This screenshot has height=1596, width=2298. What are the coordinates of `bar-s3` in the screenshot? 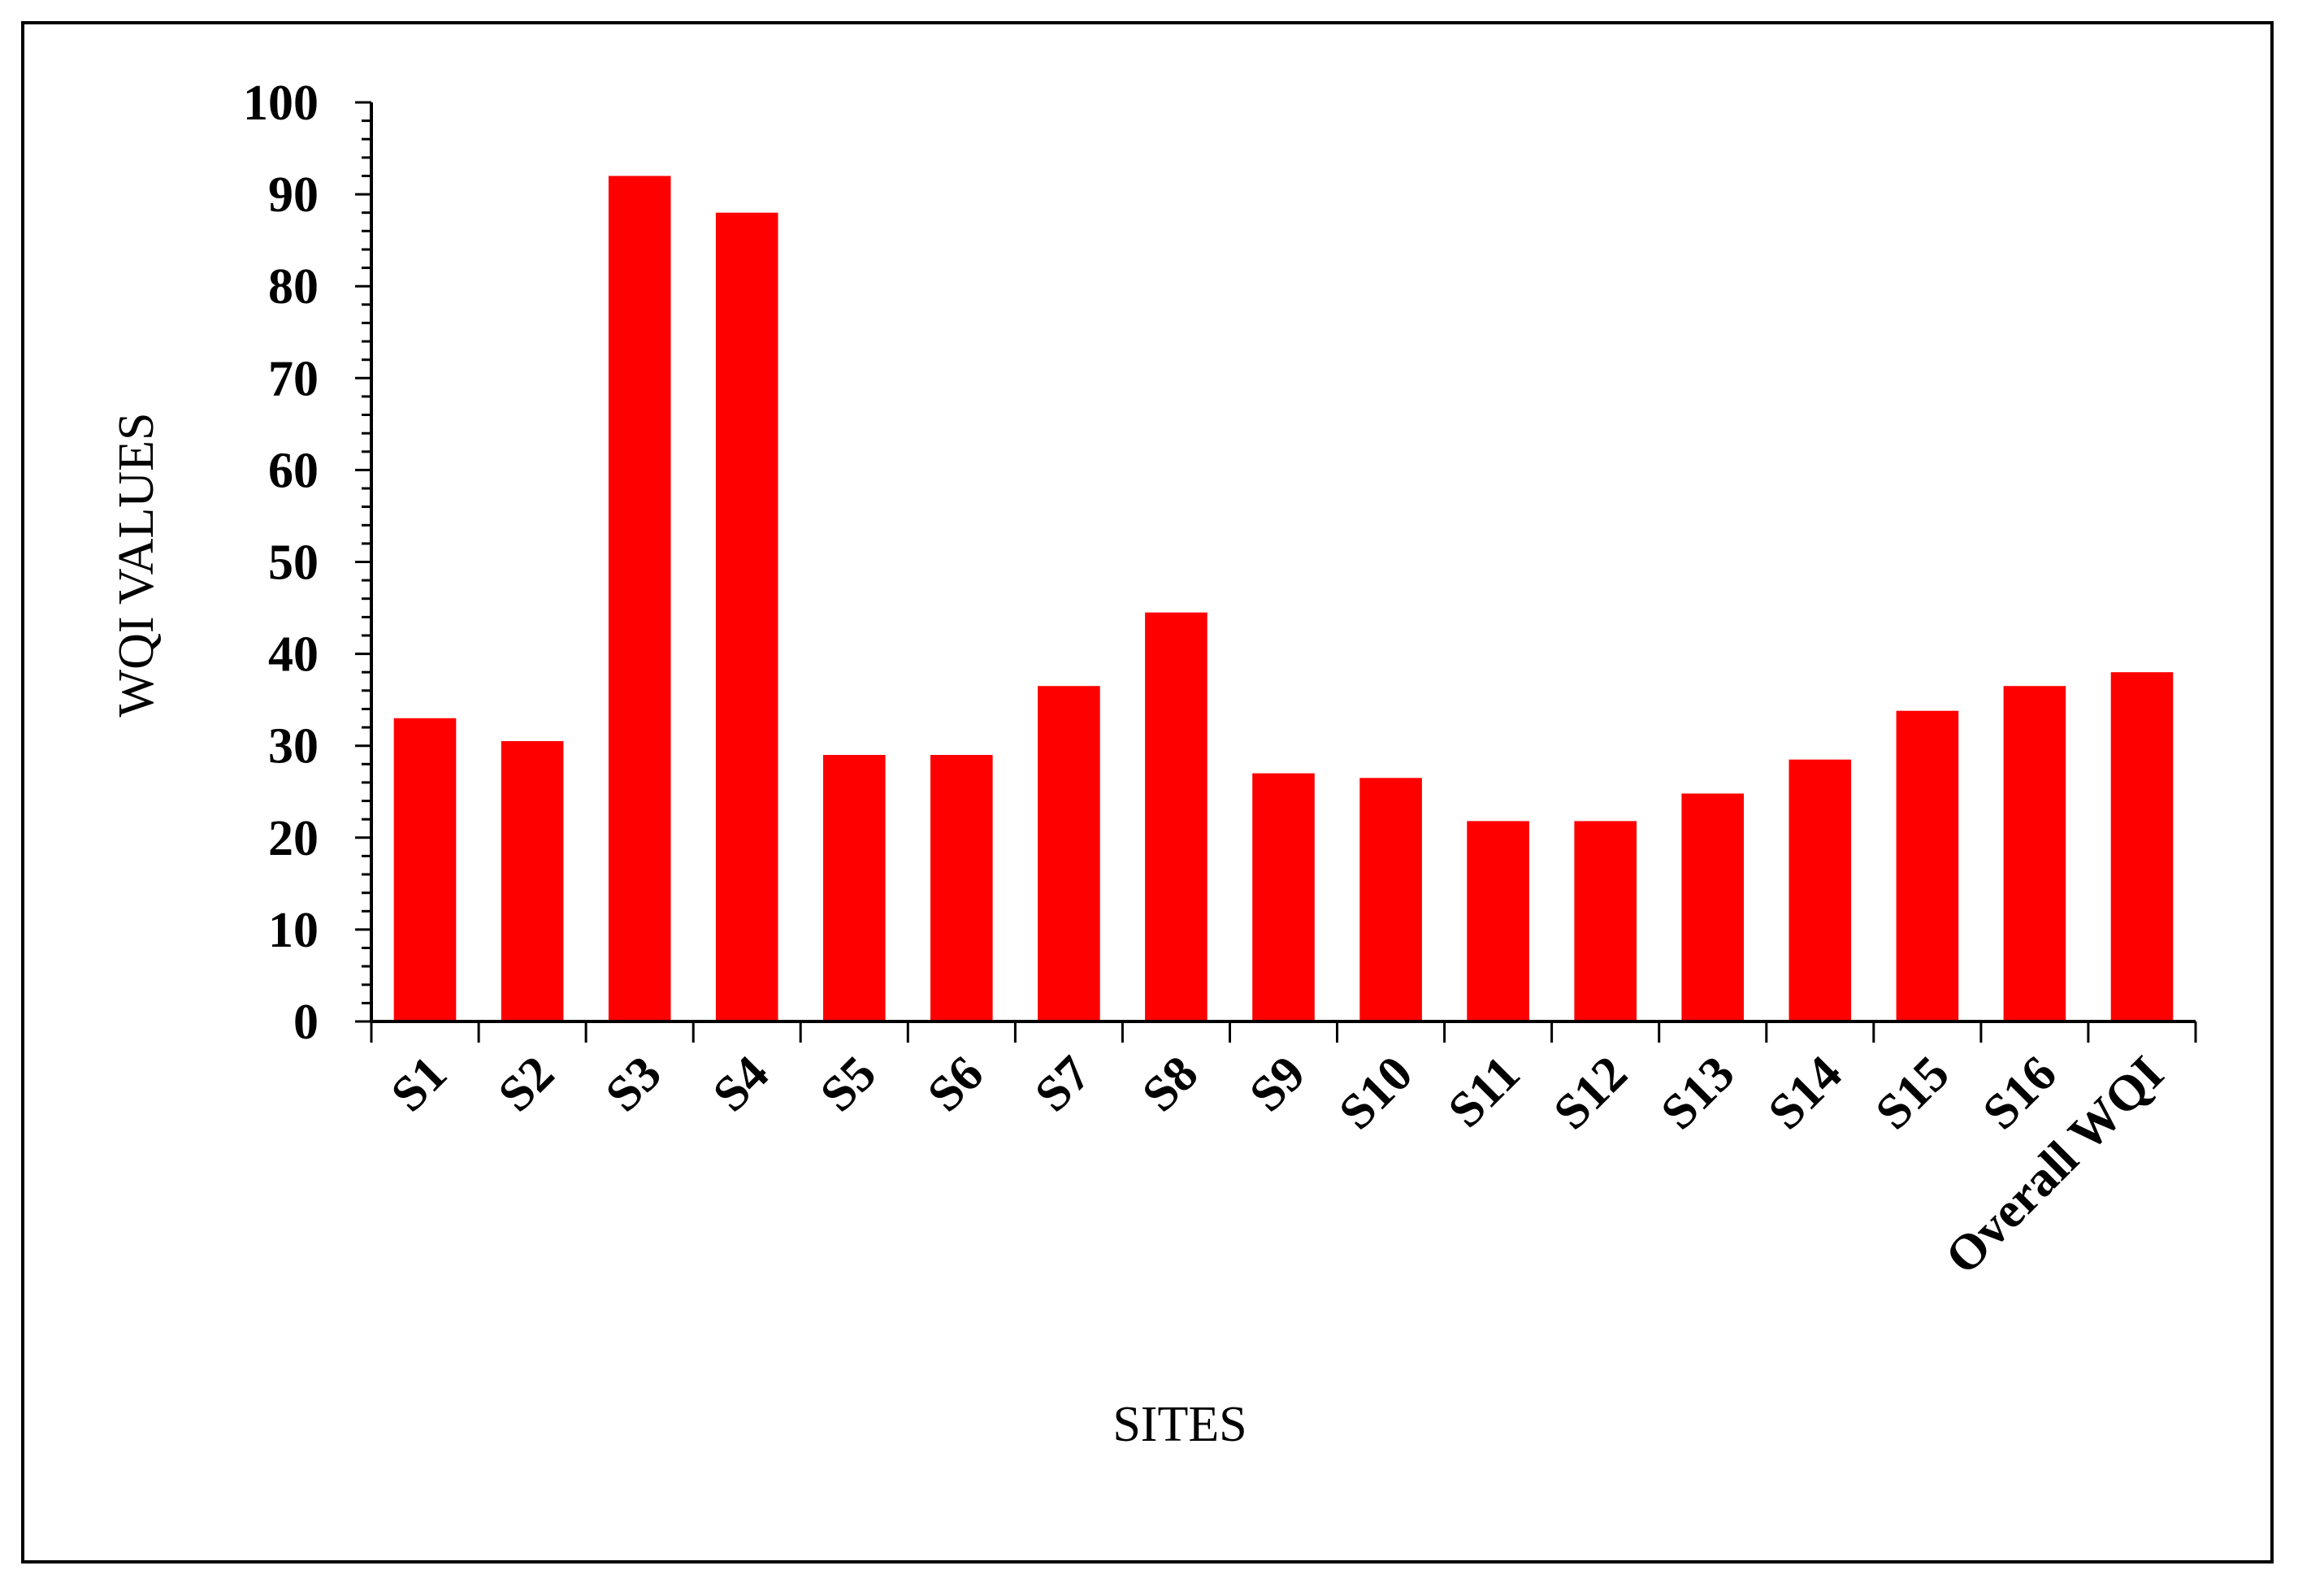 It's located at (639, 598).